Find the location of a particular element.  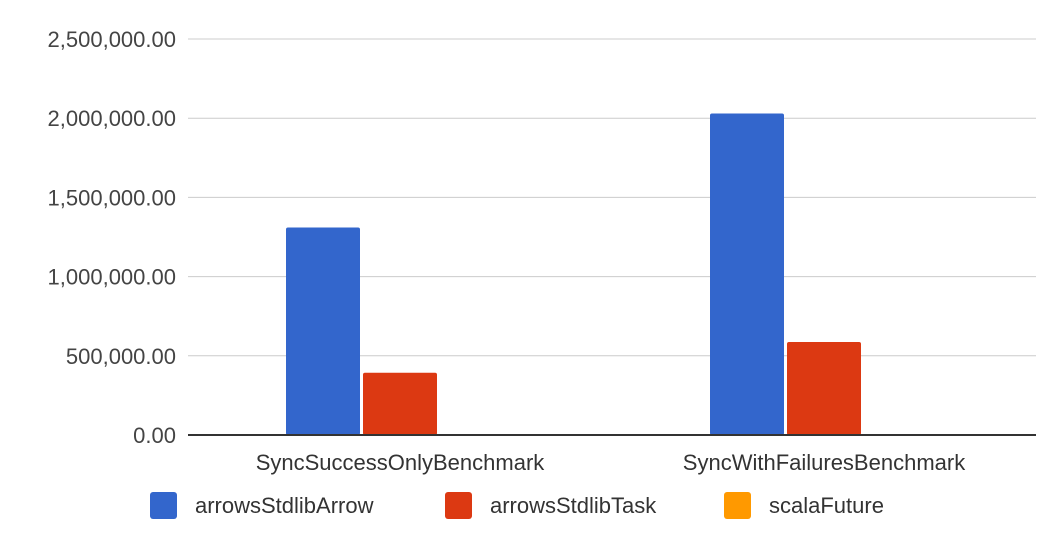

y-tick-label: 0.00 is located at coordinates (154, 435).